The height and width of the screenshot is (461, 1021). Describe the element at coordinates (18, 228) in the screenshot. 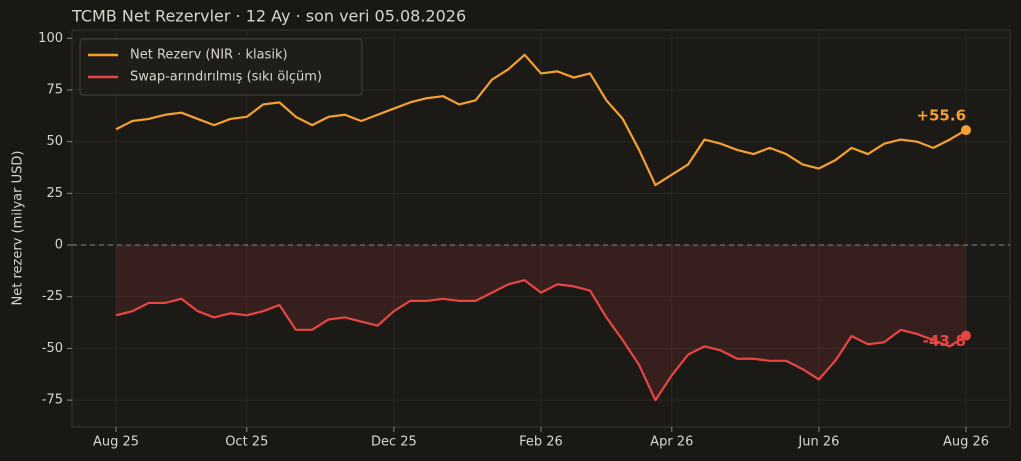

I see `y-axis-label: Net rezerv (milyar USD)` at that location.